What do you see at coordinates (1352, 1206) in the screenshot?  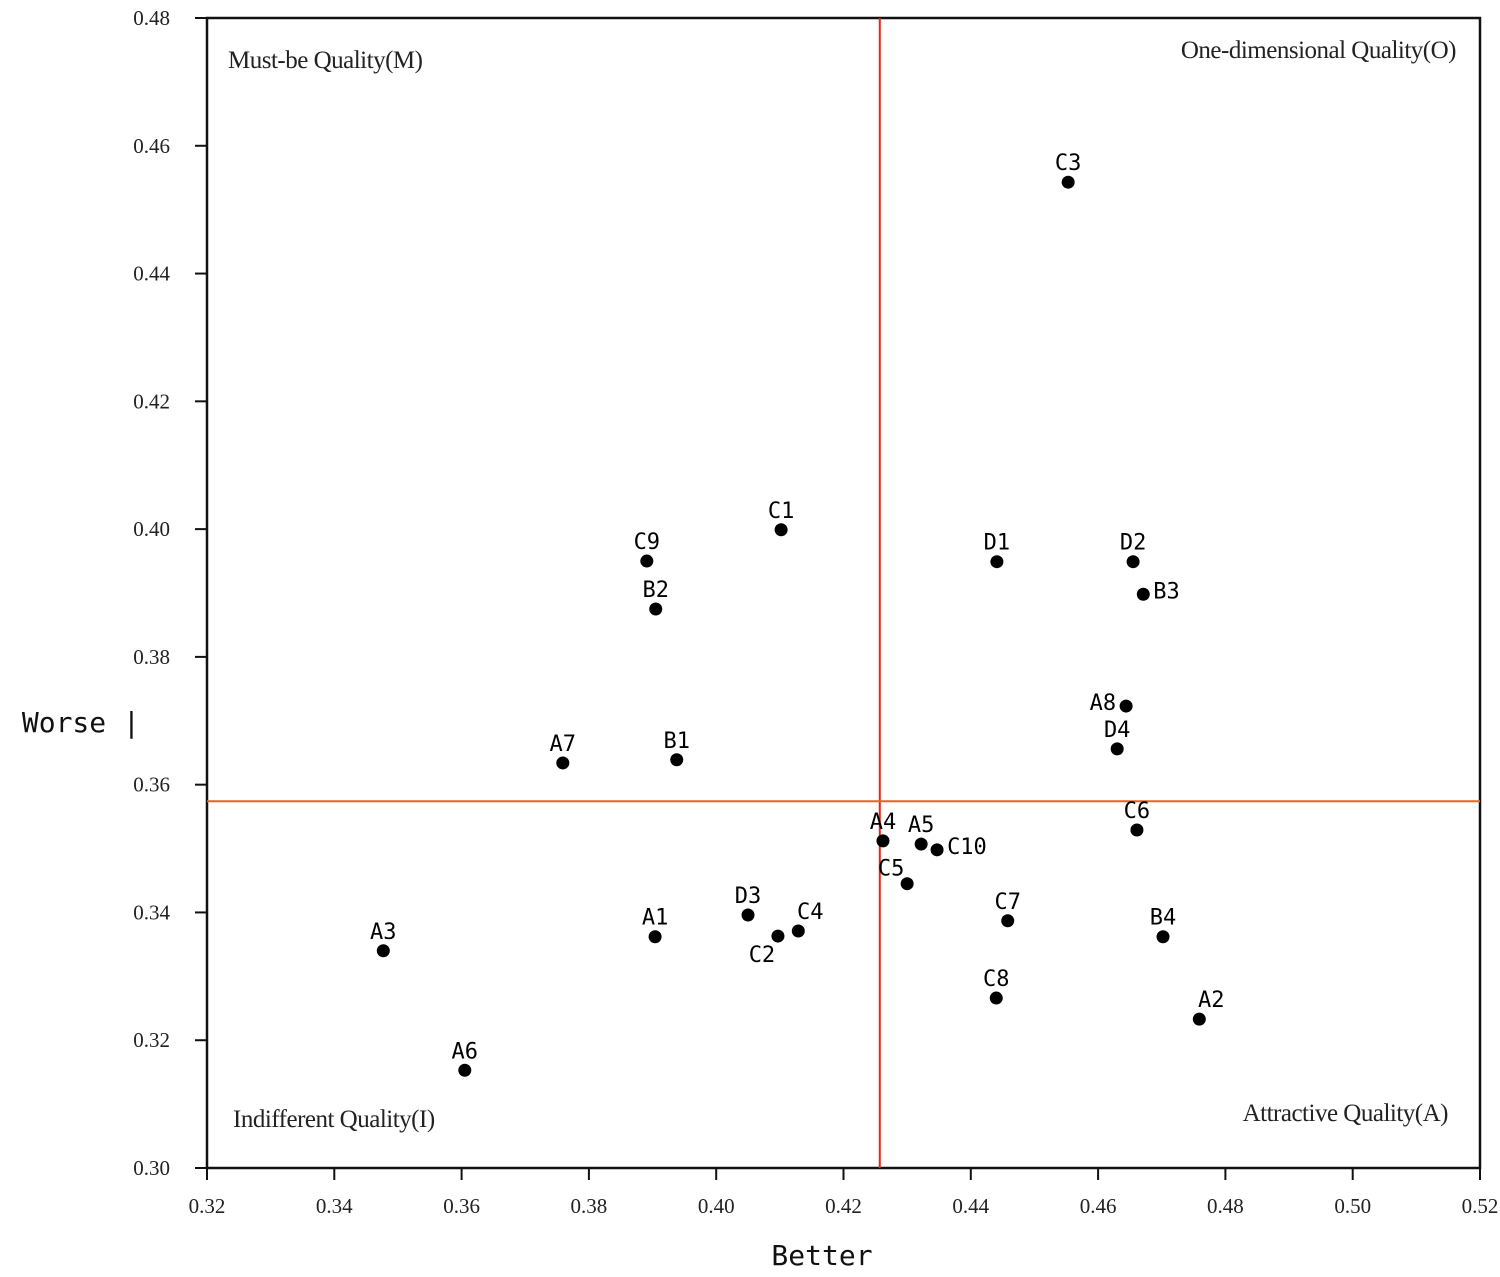 I see `x-tick-label: 0.50` at bounding box center [1352, 1206].